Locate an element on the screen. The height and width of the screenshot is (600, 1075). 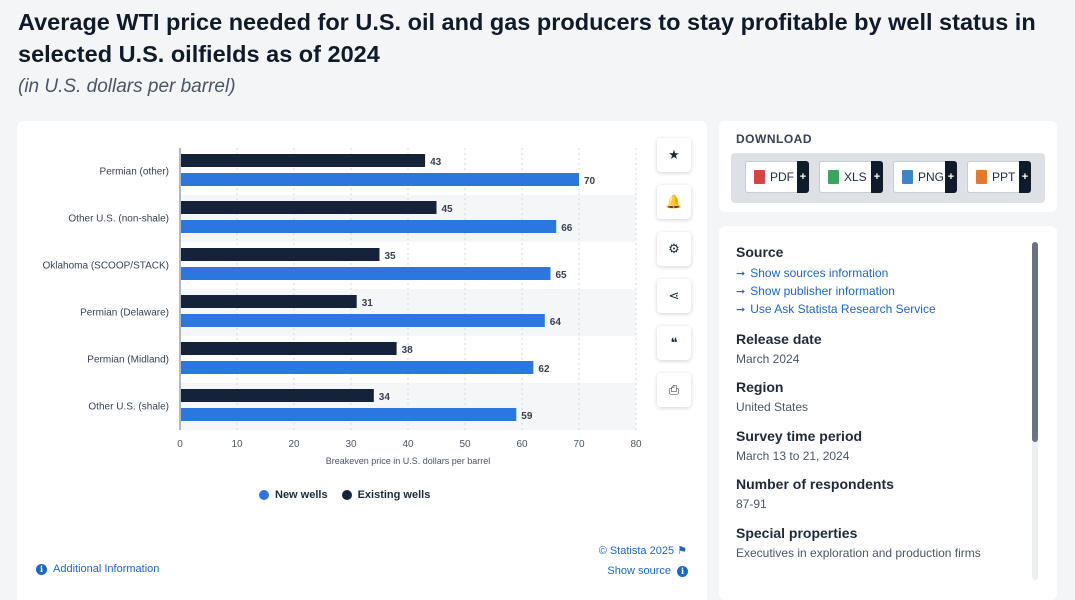
star-icon: ★ is located at coordinates (674, 154).